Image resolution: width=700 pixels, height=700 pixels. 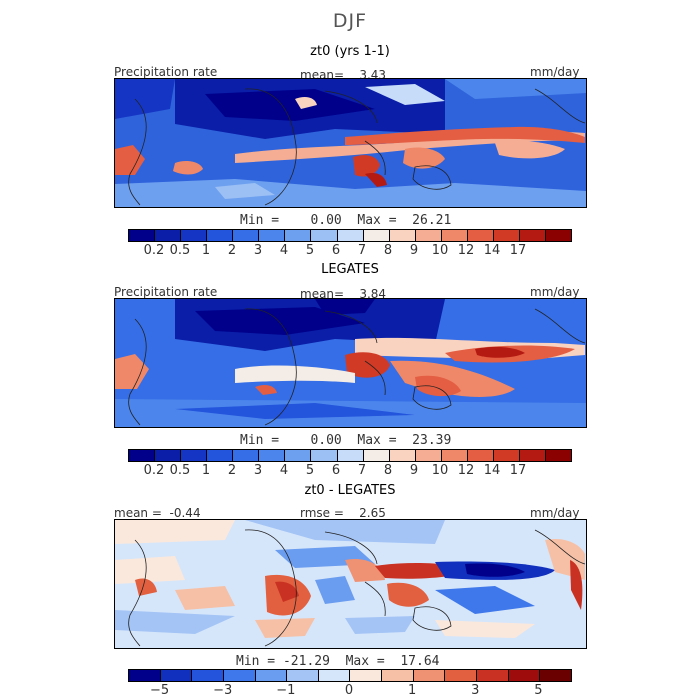 I want to click on panel-2-heading: LEGATES, so click(x=350, y=269).